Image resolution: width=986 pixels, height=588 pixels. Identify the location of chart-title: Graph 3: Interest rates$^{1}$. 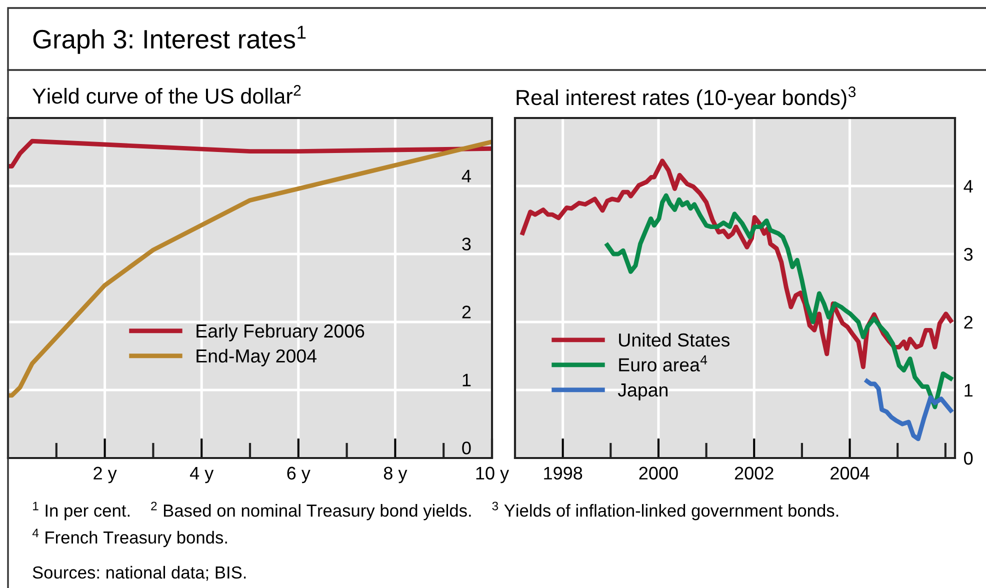
(169, 40).